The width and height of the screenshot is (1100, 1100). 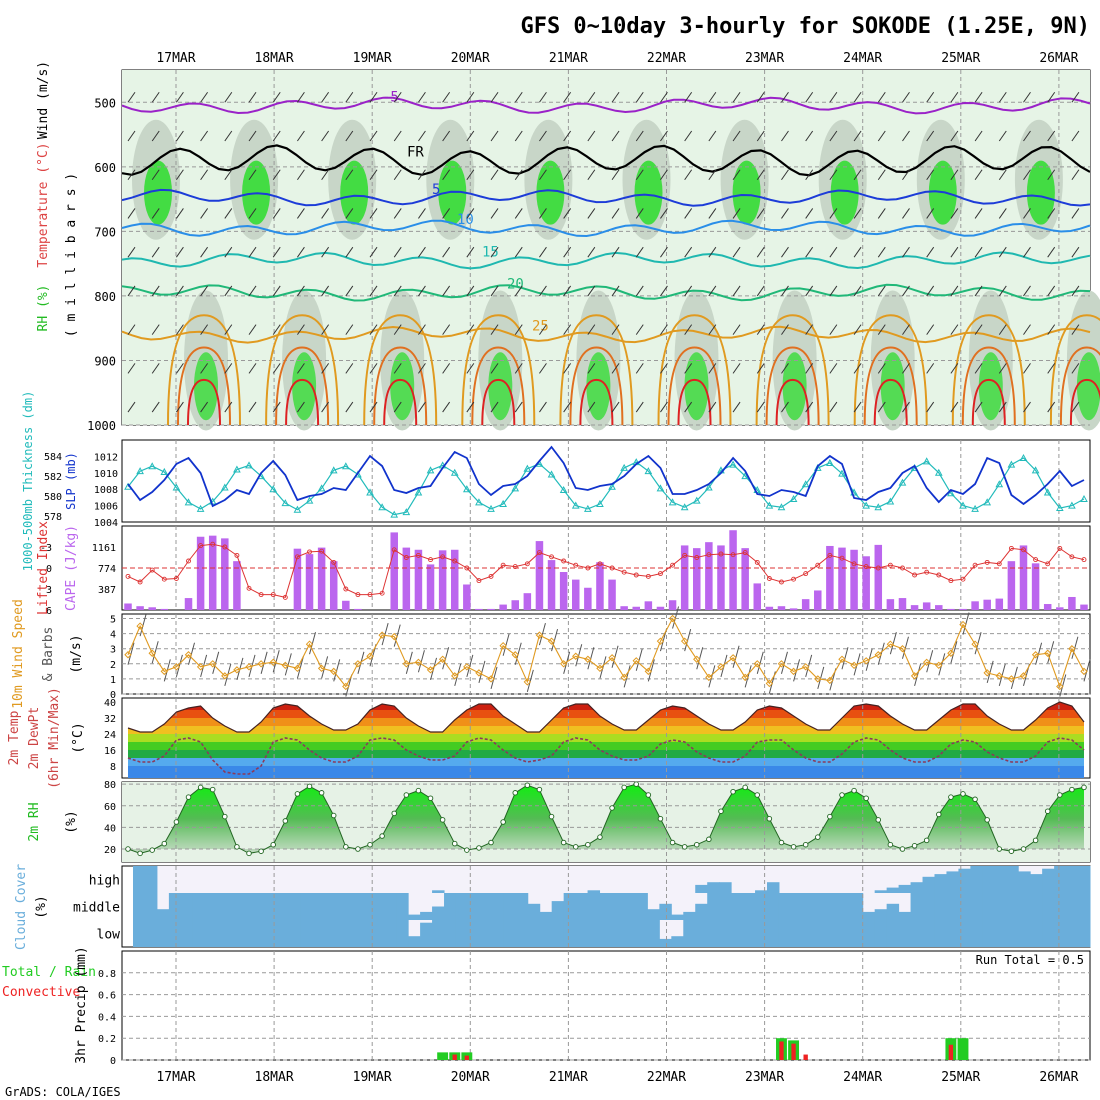 What do you see at coordinates (34, 821) in the screenshot?
I see `rh-axis-label: 2m RH` at bounding box center [34, 821].